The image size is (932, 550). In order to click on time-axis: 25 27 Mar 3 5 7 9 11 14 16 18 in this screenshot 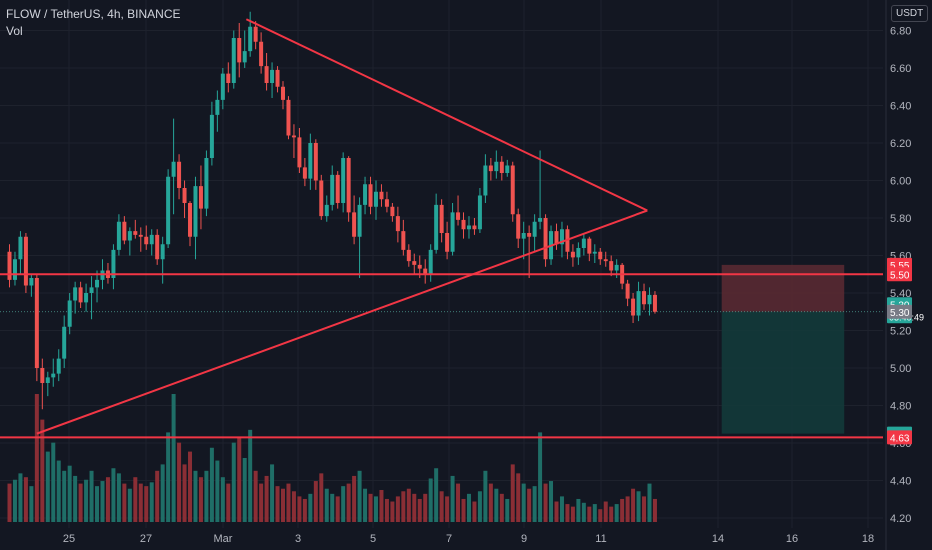, I will do `click(468, 539)`.